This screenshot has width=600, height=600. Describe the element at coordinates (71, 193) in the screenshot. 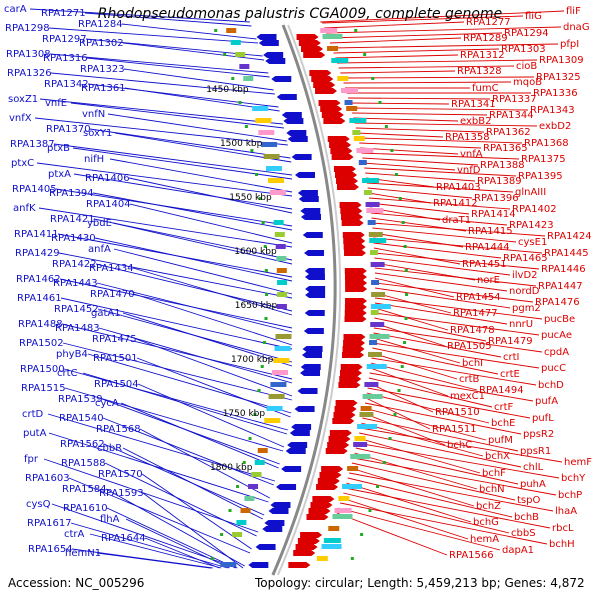

I see `left-gene-label: RPA1394` at that location.